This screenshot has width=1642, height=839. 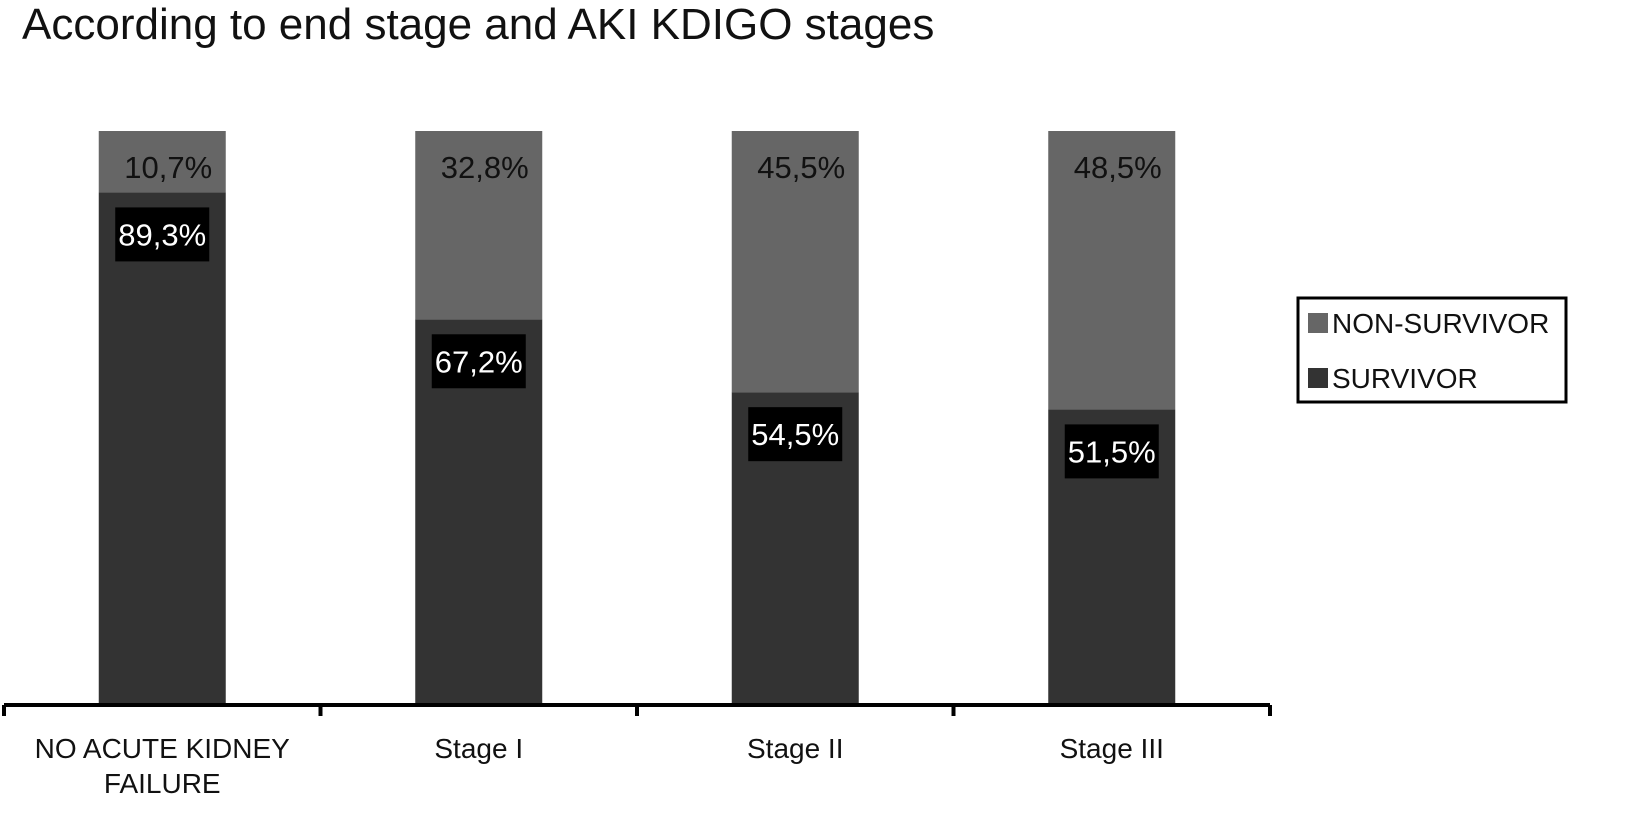 I want to click on data-label-survivor-3: 54,5%, so click(x=795, y=434).